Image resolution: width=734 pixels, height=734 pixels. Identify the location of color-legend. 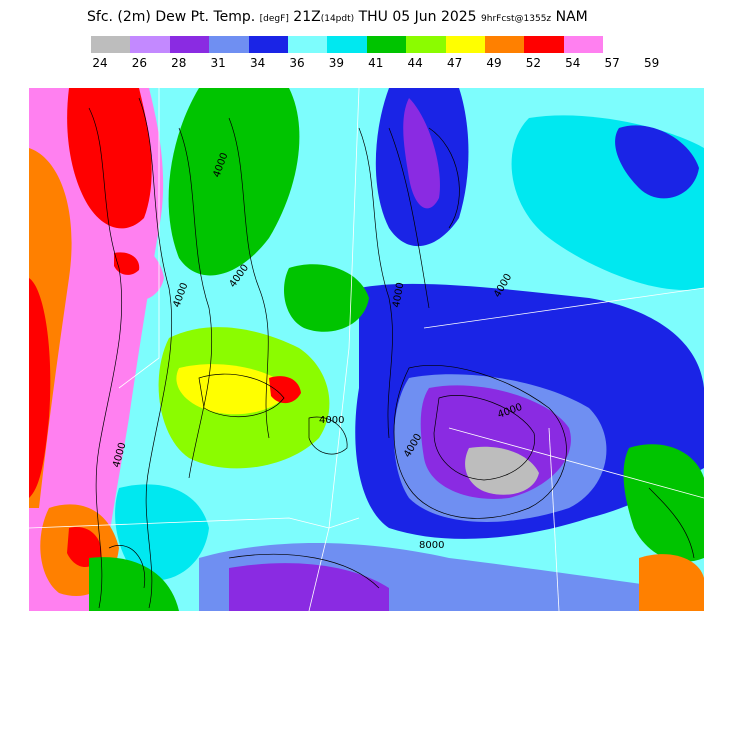
(347, 44).